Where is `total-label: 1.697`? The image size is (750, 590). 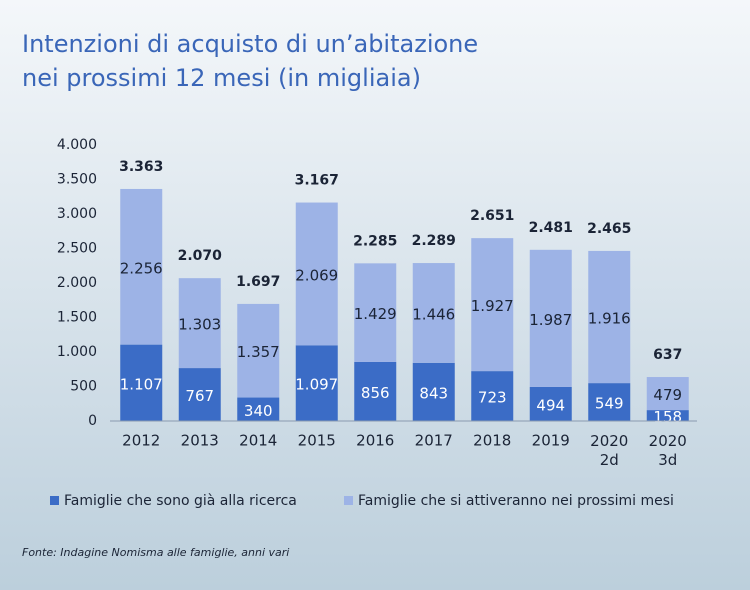
total-label: 1.697 is located at coordinates (258, 282).